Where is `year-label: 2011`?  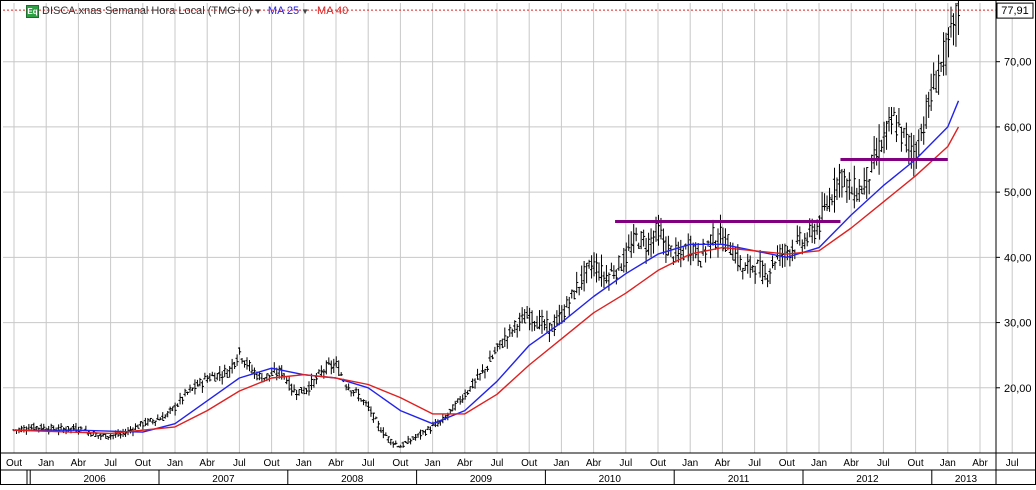 year-label: 2011 is located at coordinates (739, 479).